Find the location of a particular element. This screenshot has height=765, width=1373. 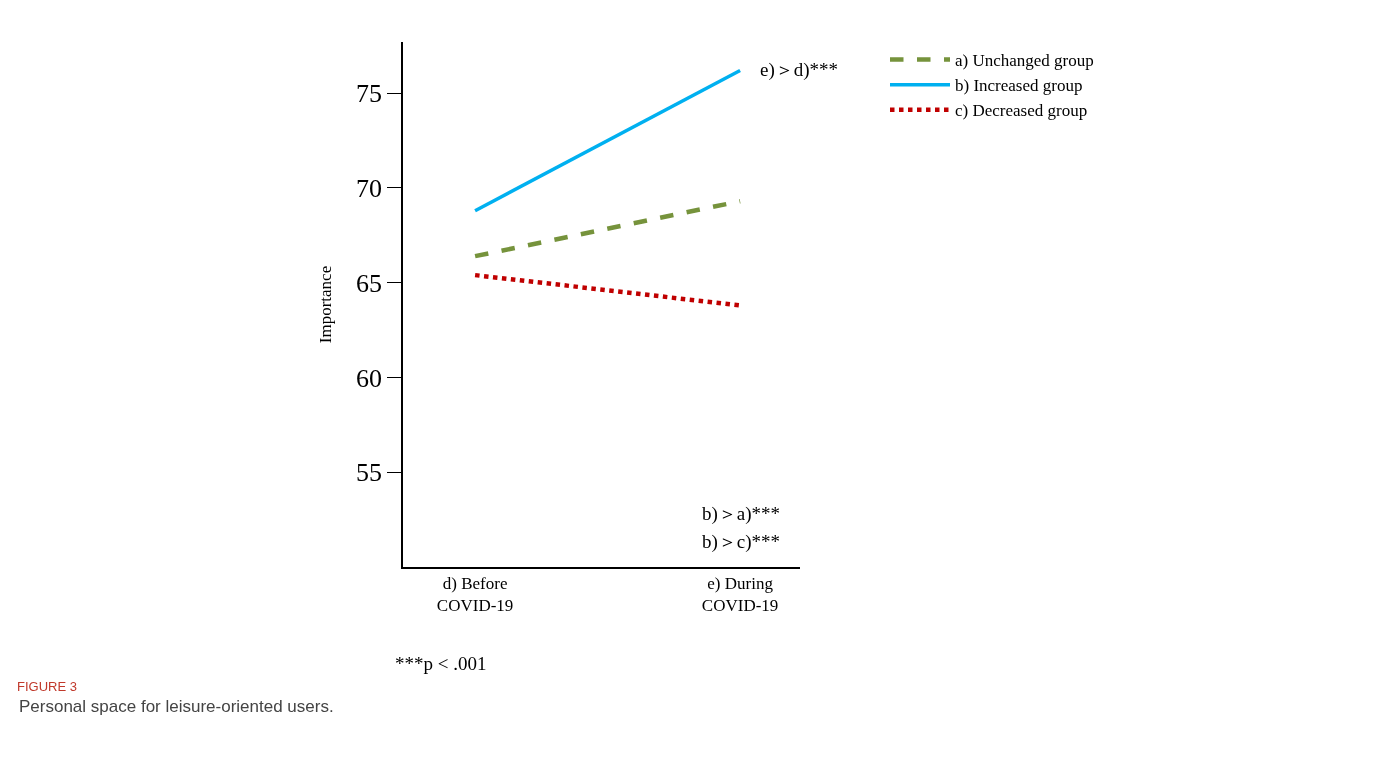

legend-label: a) Unchanged group is located at coordinates (1024, 61).